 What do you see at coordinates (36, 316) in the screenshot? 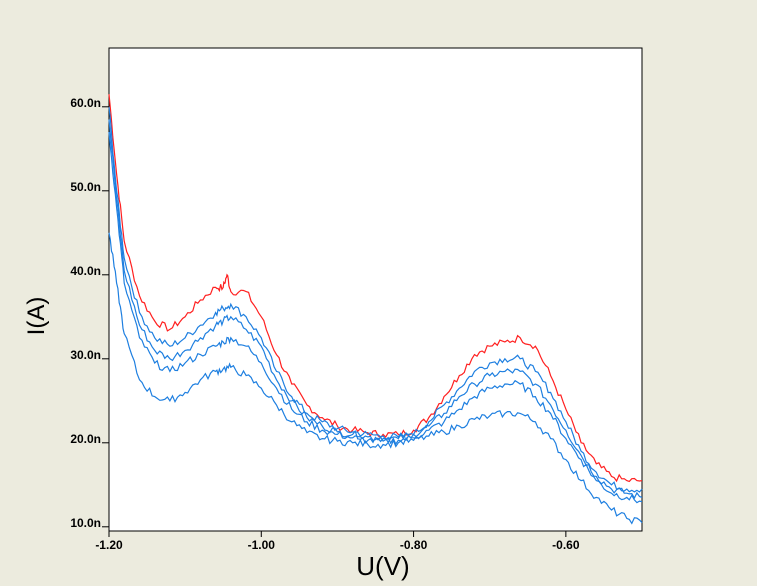
I see `y-axis-label: I(A)` at bounding box center [36, 316].